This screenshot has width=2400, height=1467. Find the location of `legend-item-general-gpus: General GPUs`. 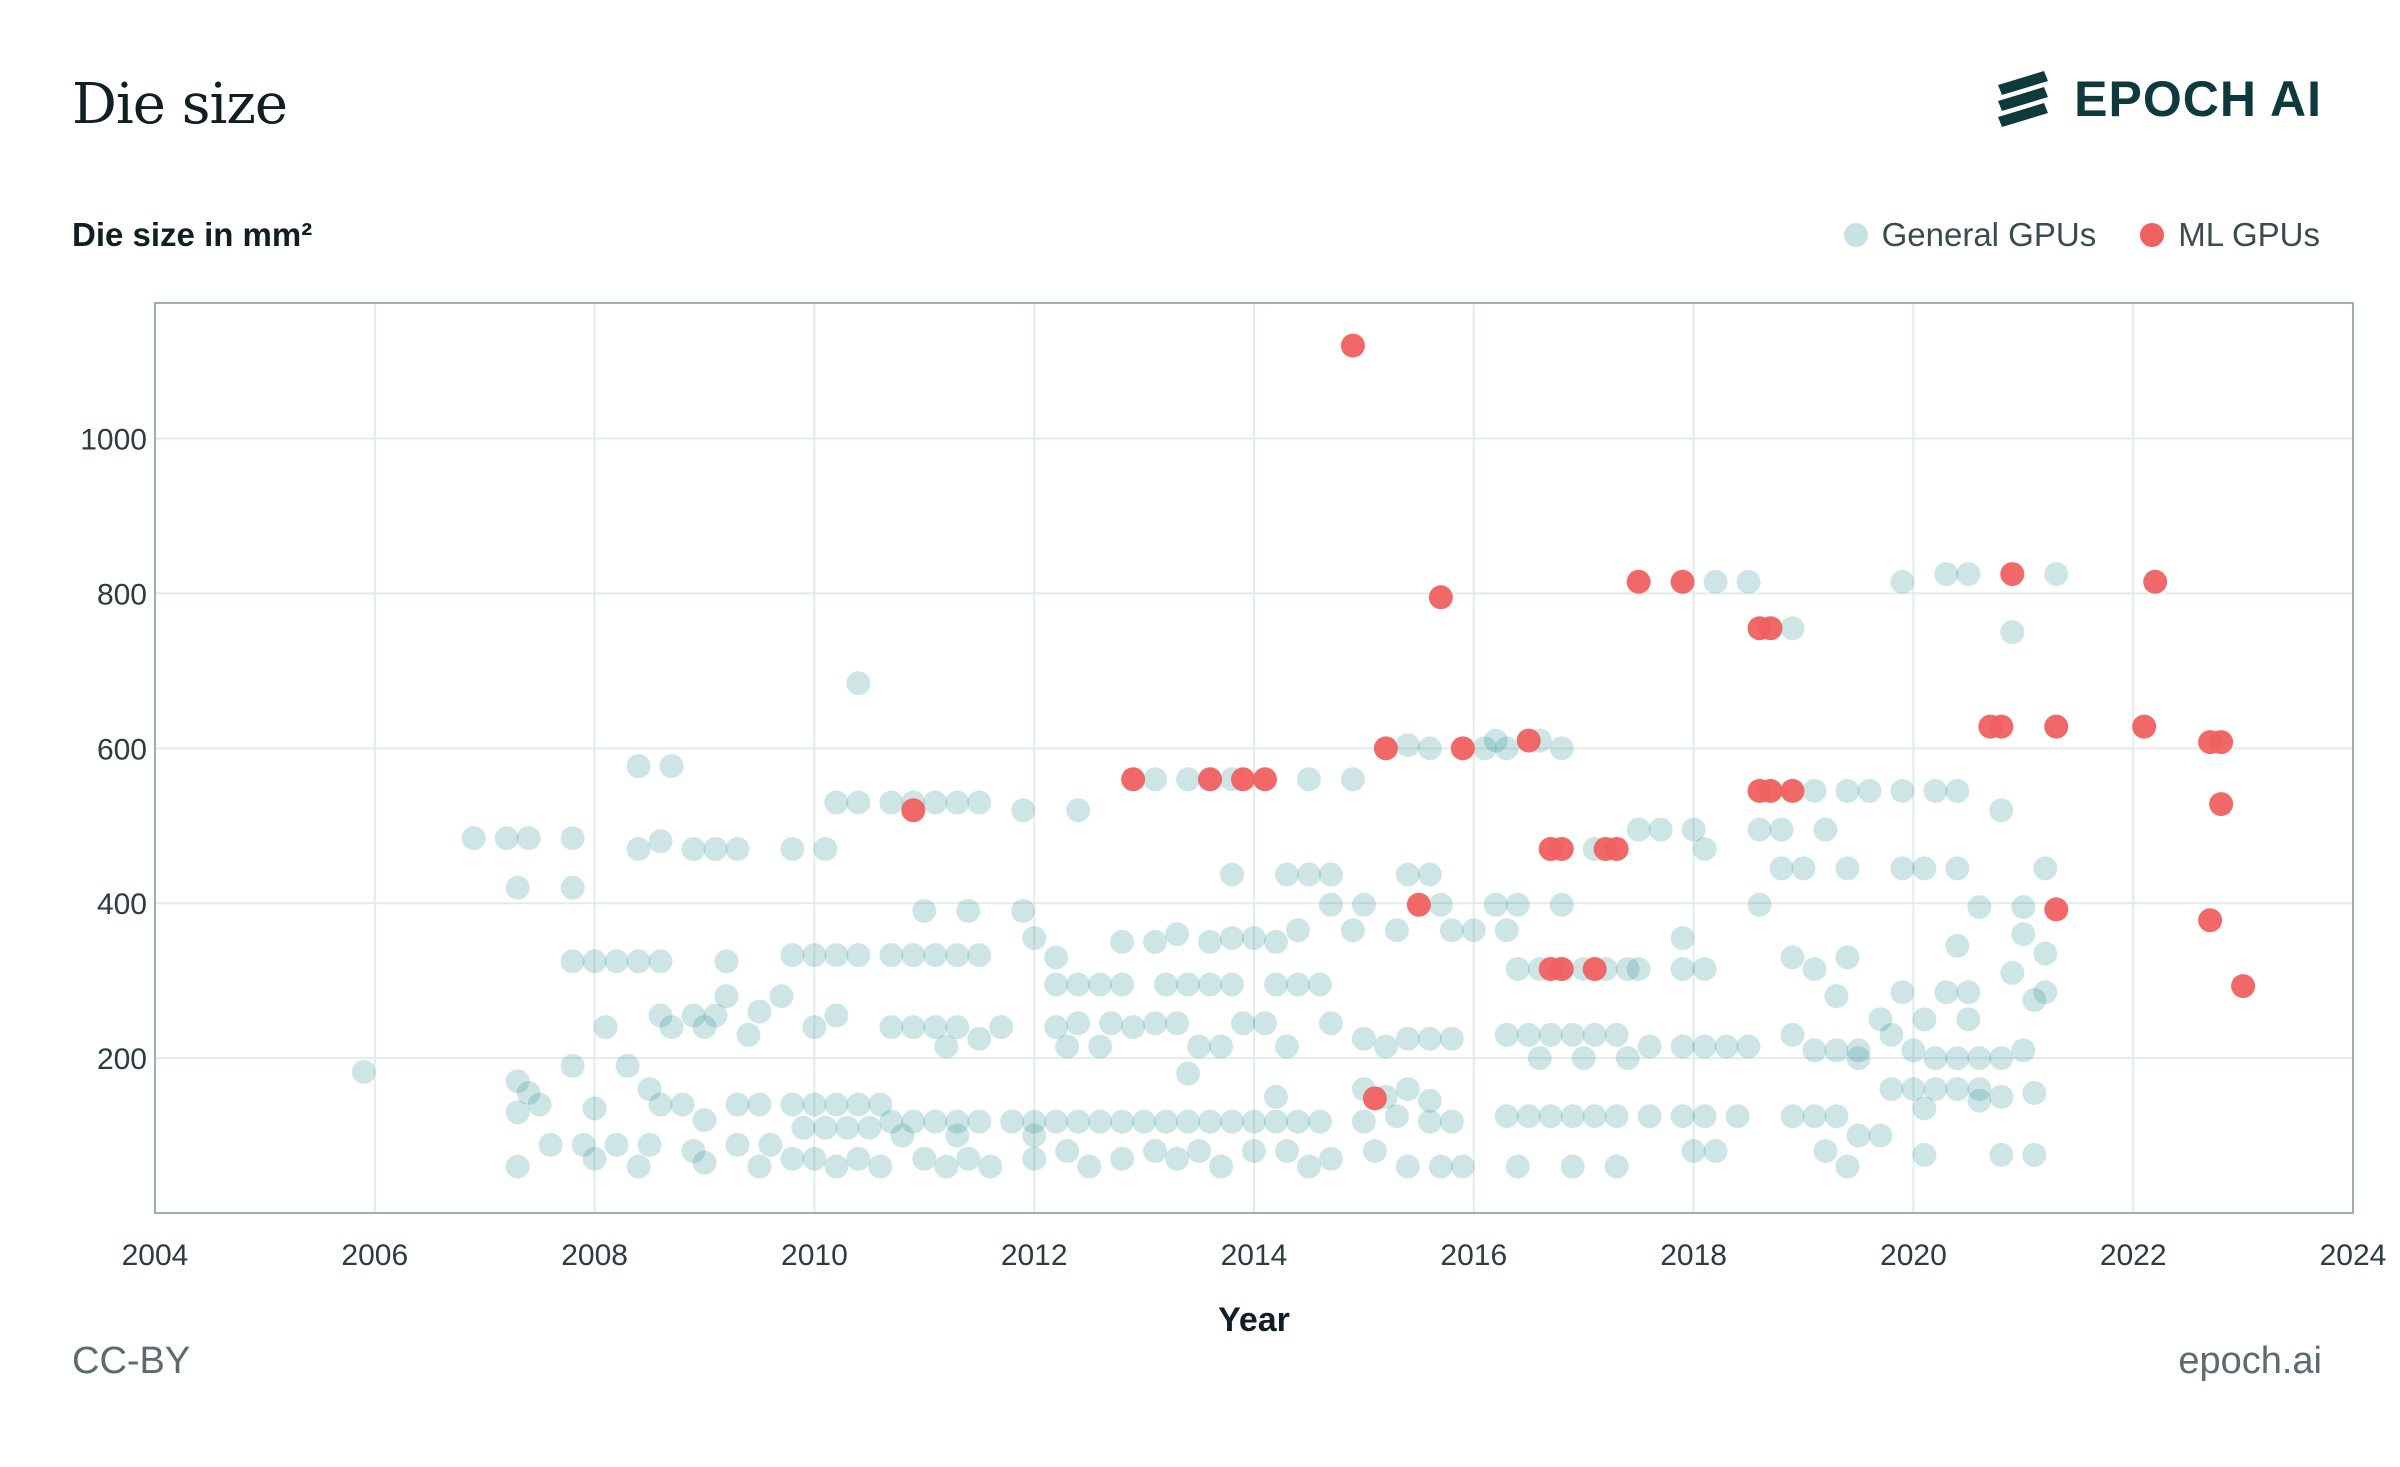

legend-item-general-gpus: General GPUs is located at coordinates (1969, 235).